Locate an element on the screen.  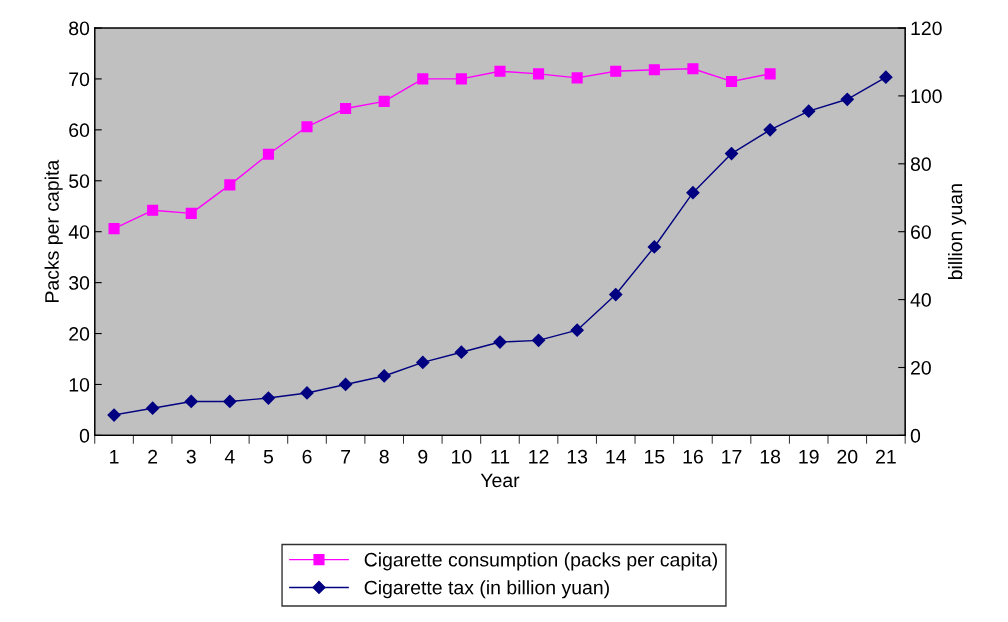
y-tick-label: 70 is located at coordinates (79, 79).